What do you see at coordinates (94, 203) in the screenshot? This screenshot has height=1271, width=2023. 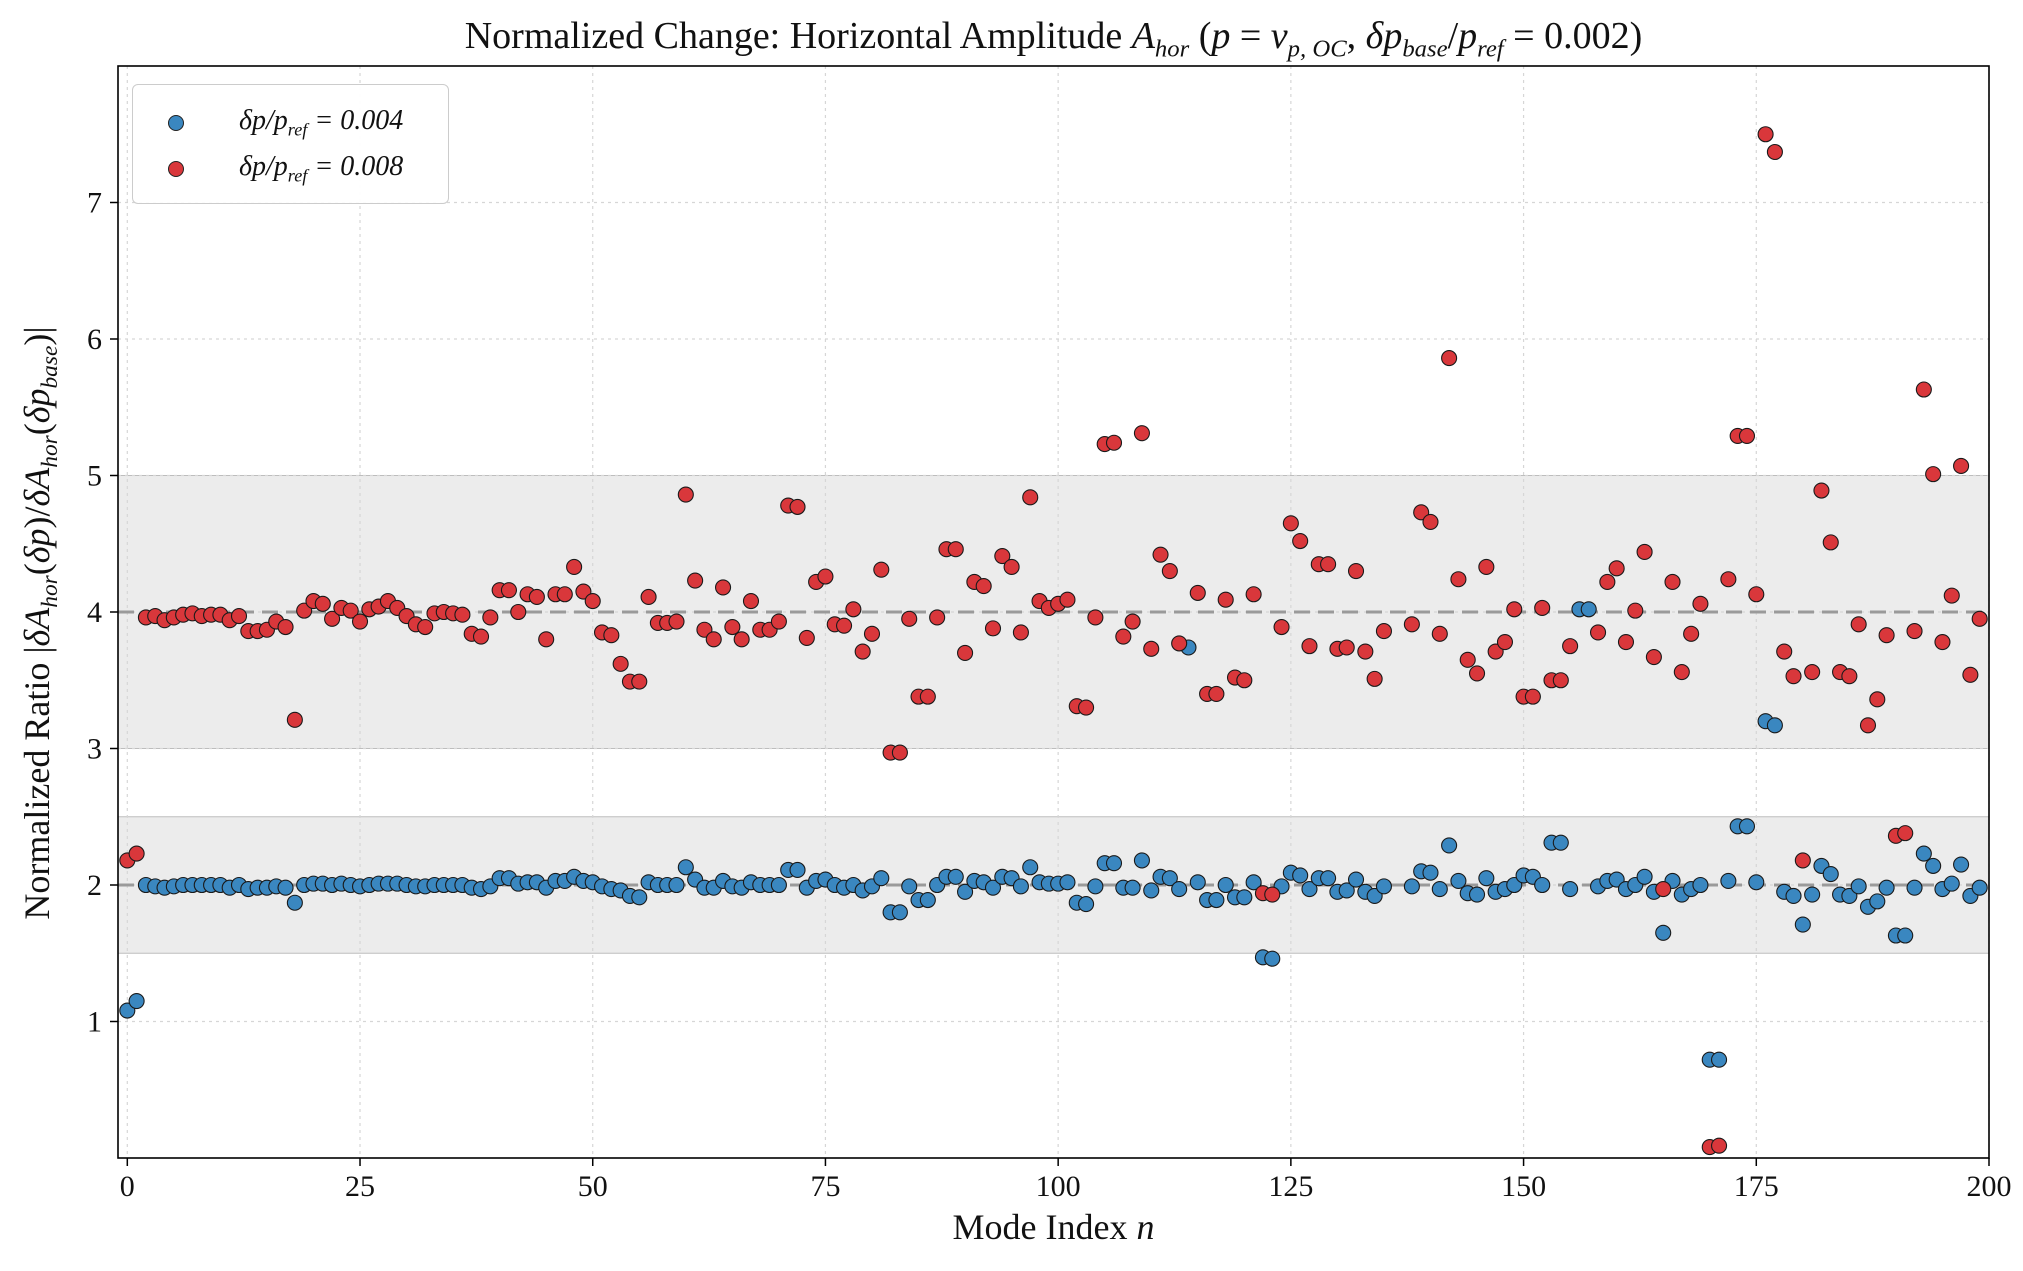 I see `y-tick-label-6: 7` at bounding box center [94, 203].